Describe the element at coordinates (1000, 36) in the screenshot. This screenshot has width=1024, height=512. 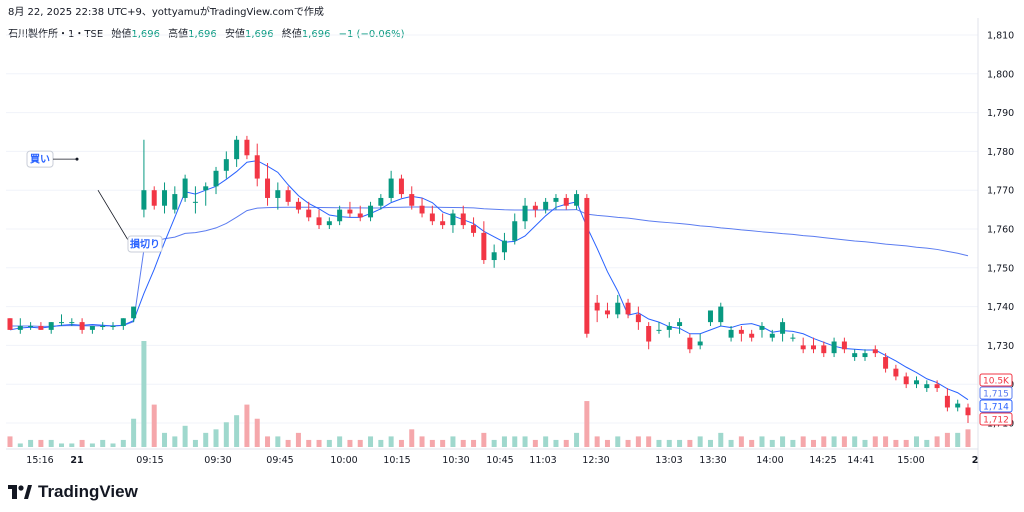
I see `y-tick-label: 1,810` at that location.